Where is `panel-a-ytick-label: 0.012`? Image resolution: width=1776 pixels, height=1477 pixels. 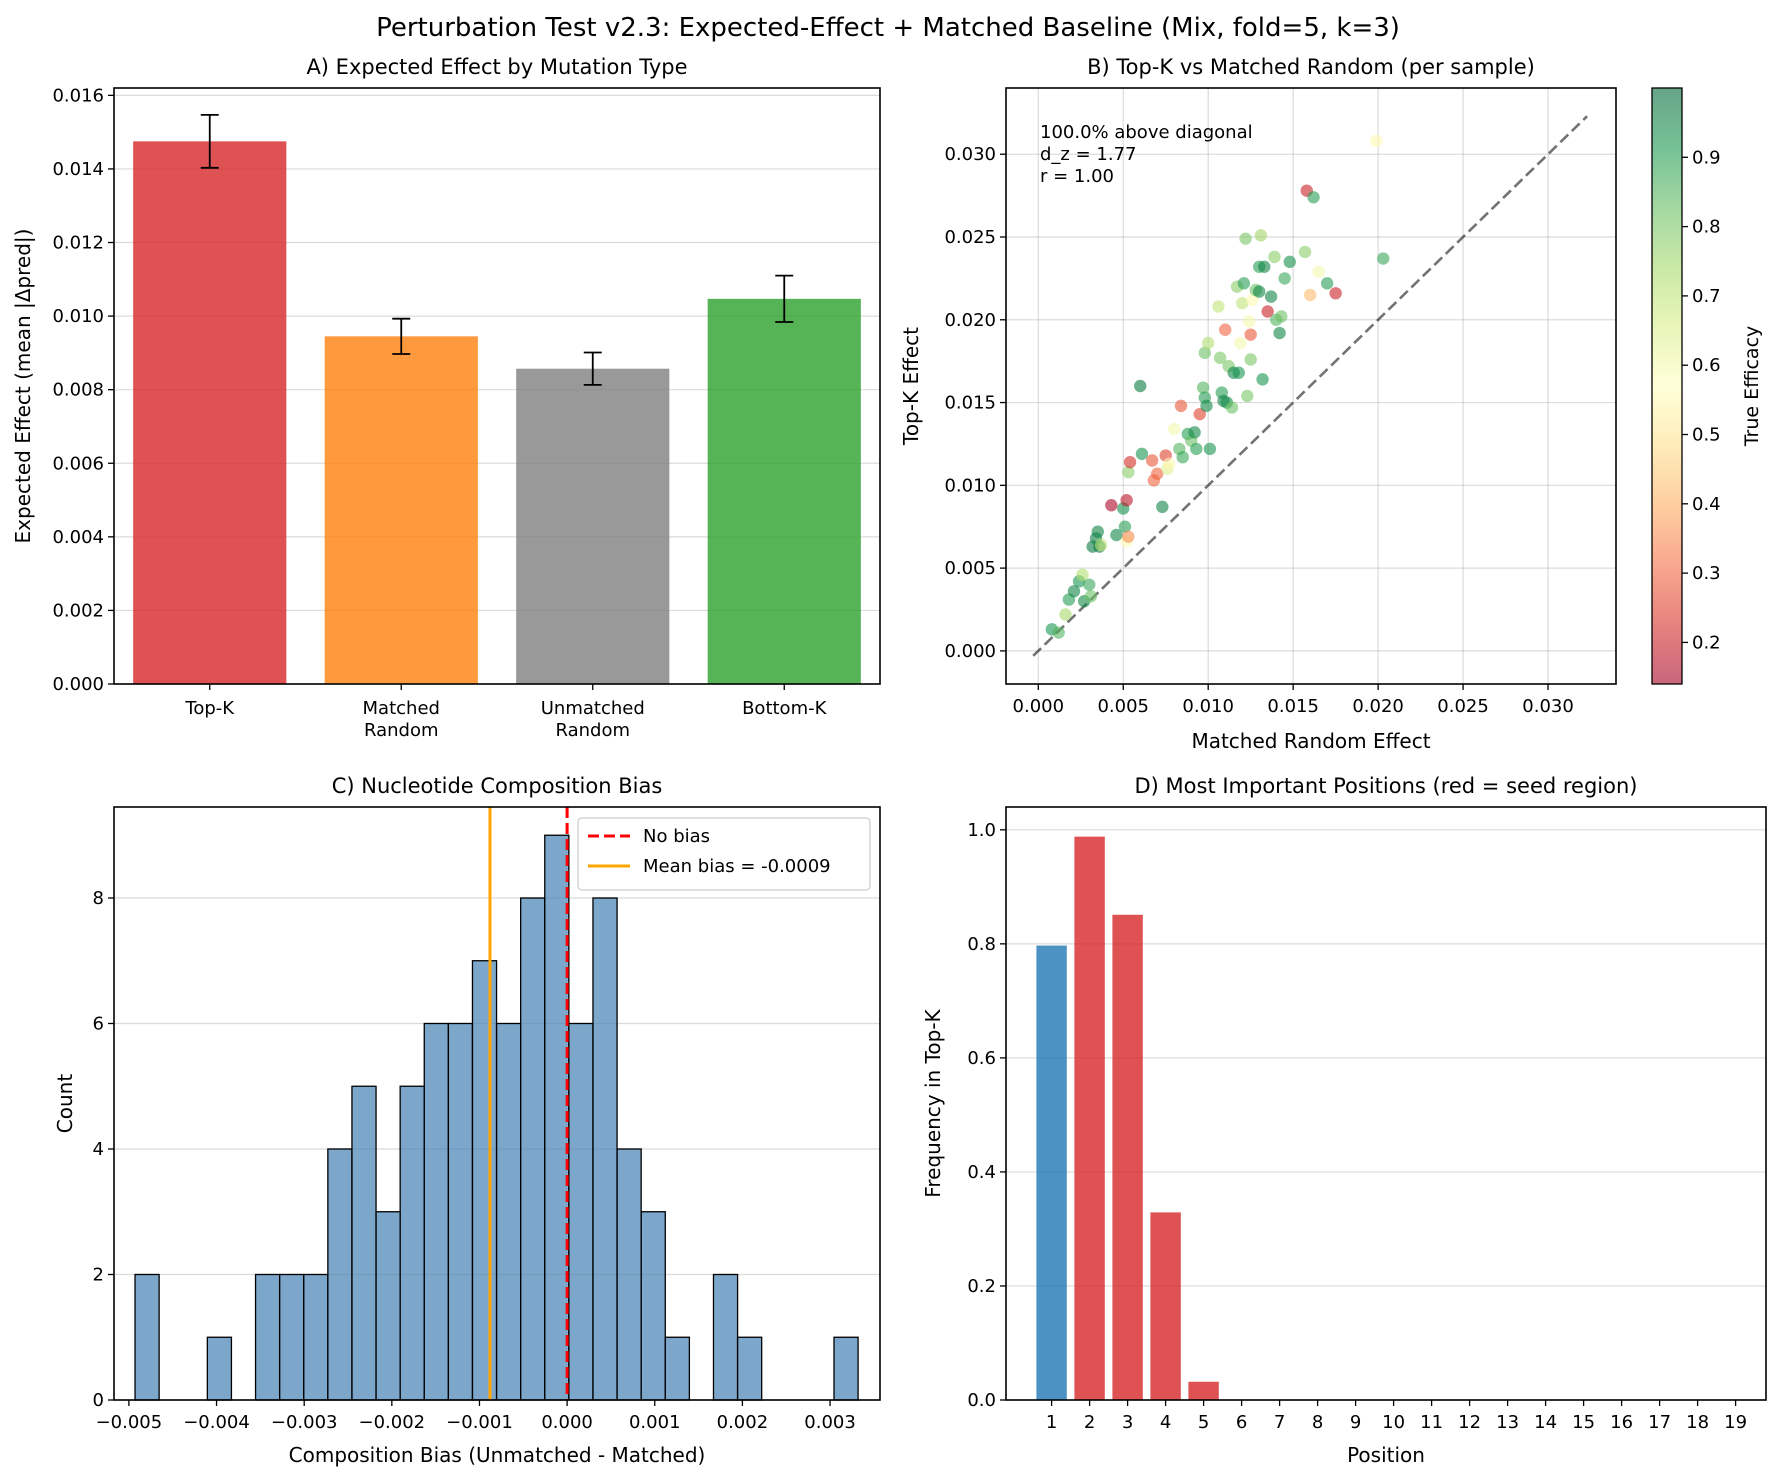
panel-a-ytick-label: 0.012 is located at coordinates (78, 243).